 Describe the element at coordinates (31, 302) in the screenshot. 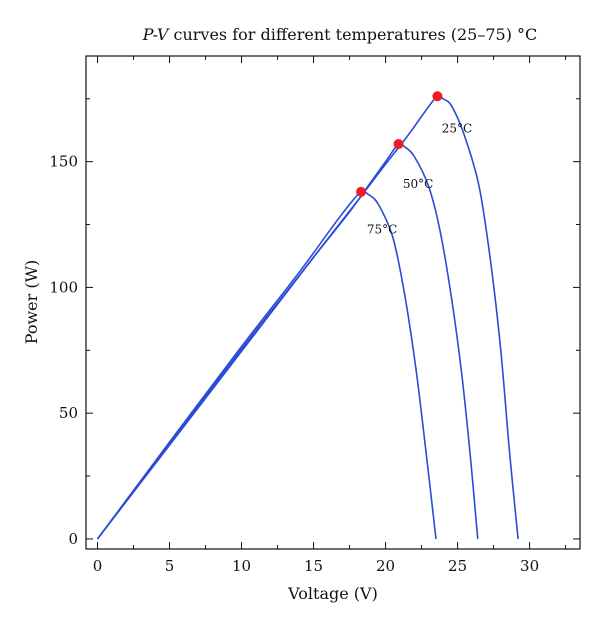

I see `y-axis-label: Power (W)` at that location.